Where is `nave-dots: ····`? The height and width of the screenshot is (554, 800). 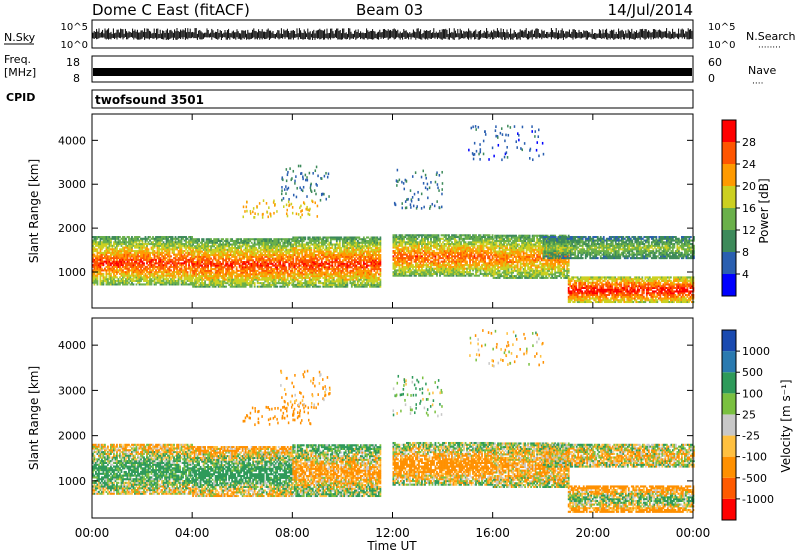 nave-dots: ···· is located at coordinates (757, 84).